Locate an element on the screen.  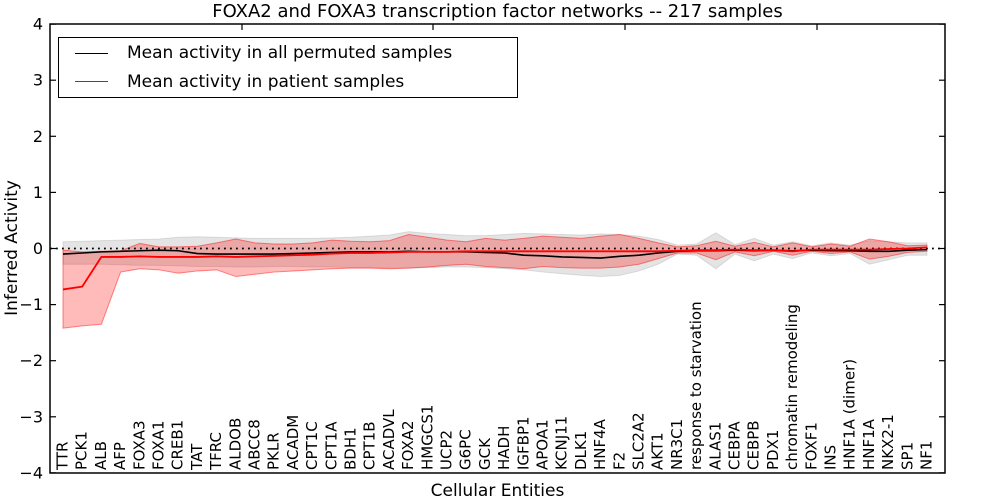
x-category-label: ALB is located at coordinates (101, 455).